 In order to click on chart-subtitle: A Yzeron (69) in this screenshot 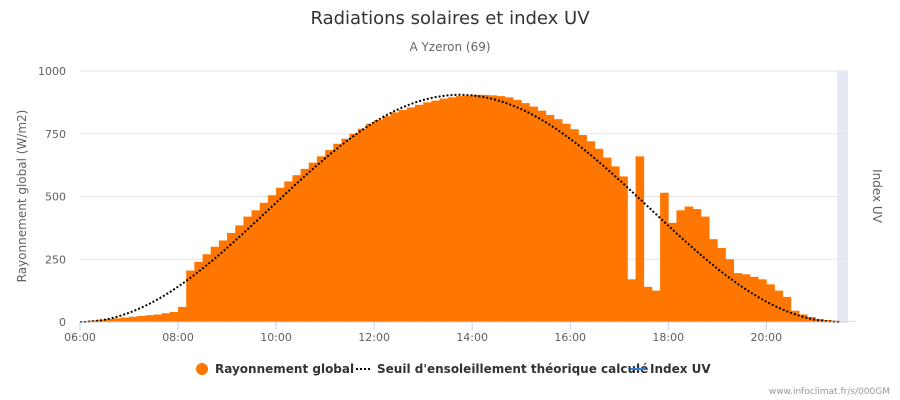, I will do `click(449, 47)`.